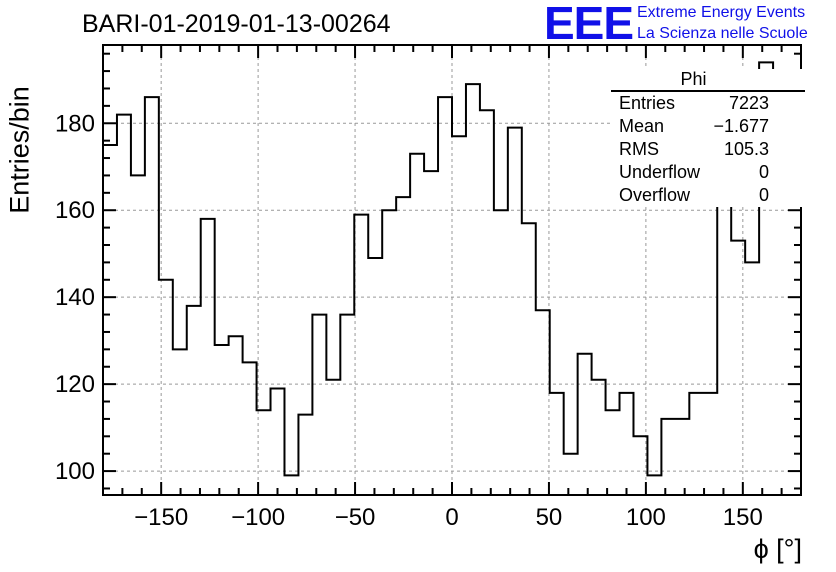  What do you see at coordinates (355, 517) in the screenshot?
I see `x-tick-label: −50` at bounding box center [355, 517].